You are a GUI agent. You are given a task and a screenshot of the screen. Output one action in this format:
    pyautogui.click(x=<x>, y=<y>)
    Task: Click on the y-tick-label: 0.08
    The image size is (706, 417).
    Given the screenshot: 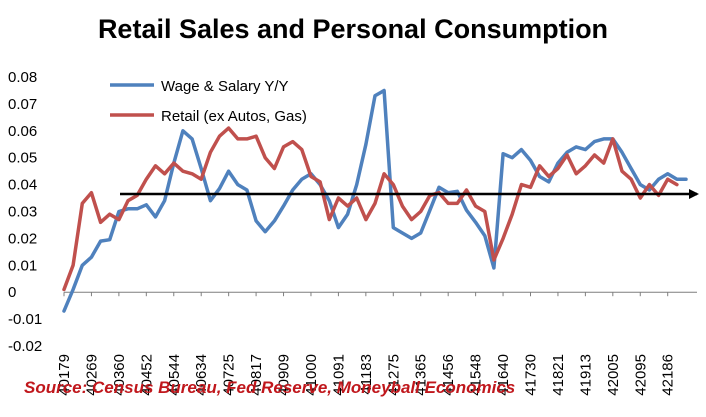 What is the action you would take?
    pyautogui.click(x=22, y=77)
    